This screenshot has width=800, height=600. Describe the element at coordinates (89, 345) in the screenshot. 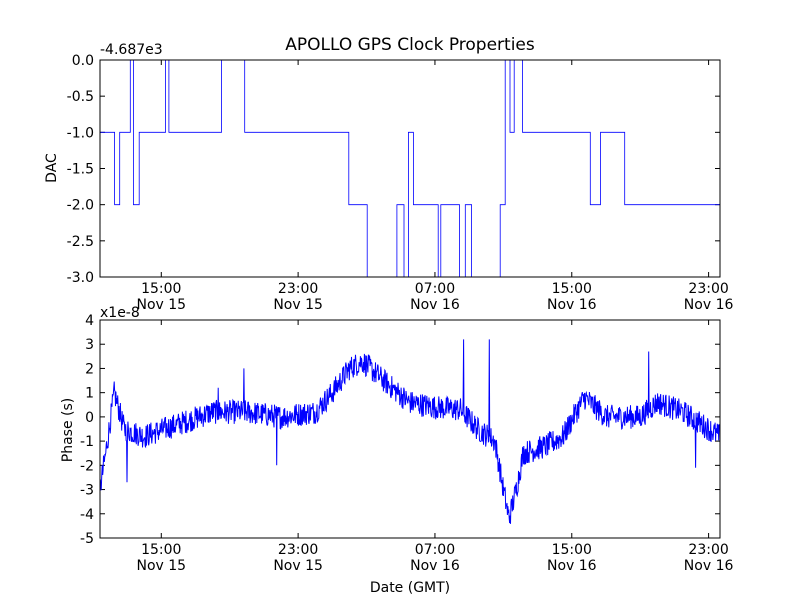

I see `y-tick-label: 3` at that location.